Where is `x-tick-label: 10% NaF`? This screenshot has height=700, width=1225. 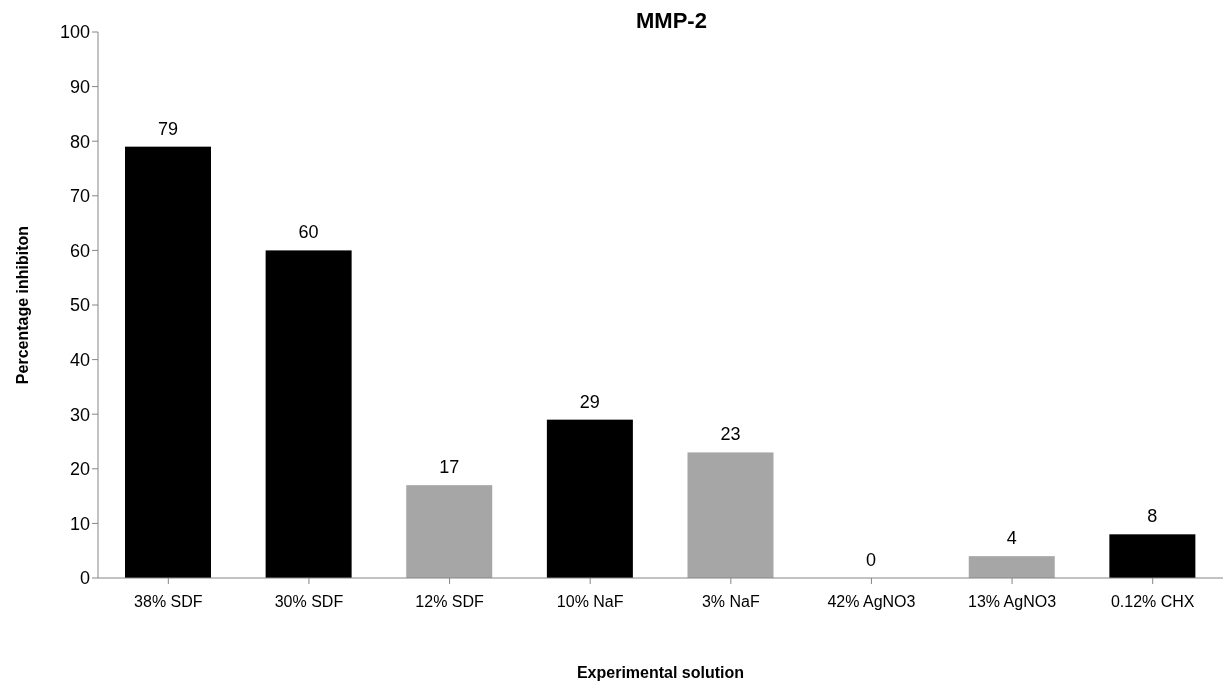
x-tick-label: 10% NaF is located at coordinates (590, 602).